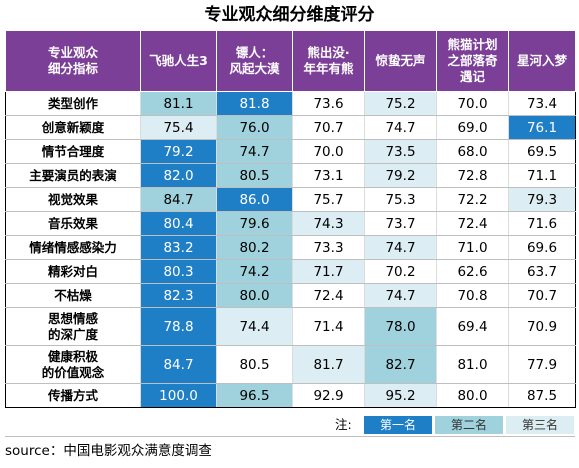  Describe the element at coordinates (254, 103) in the screenshot. I see `score-cell: 81.8` at that location.